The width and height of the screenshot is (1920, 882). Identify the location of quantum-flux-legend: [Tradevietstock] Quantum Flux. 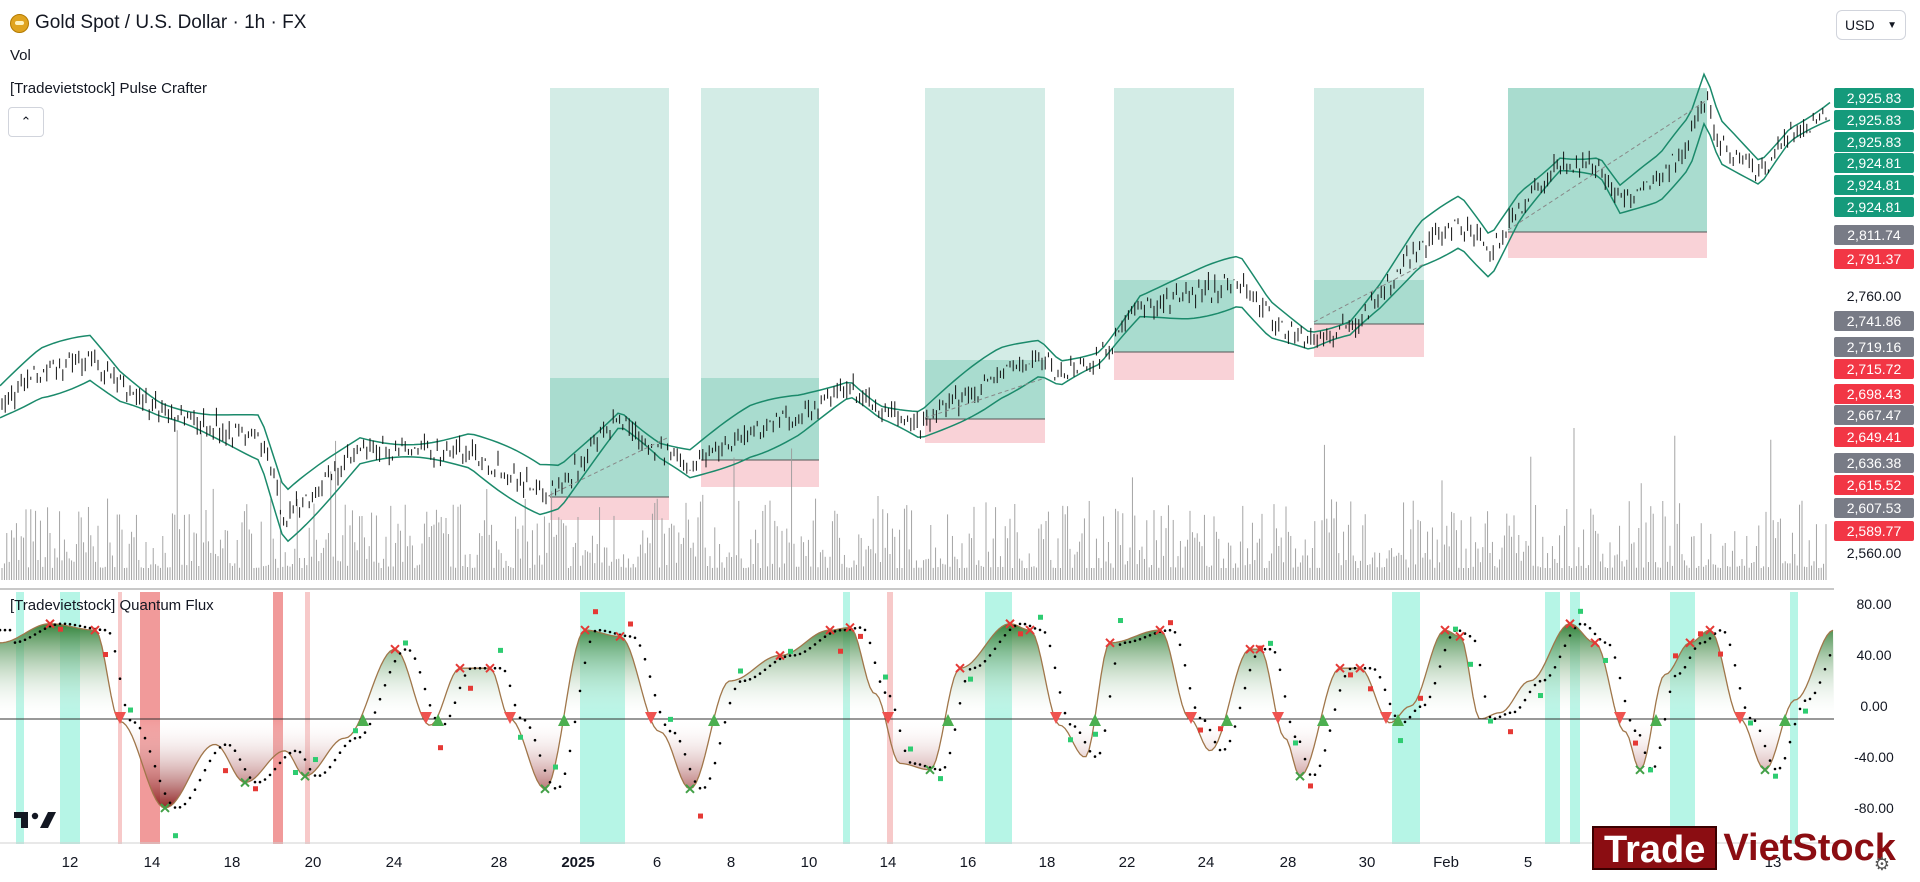
(112, 605).